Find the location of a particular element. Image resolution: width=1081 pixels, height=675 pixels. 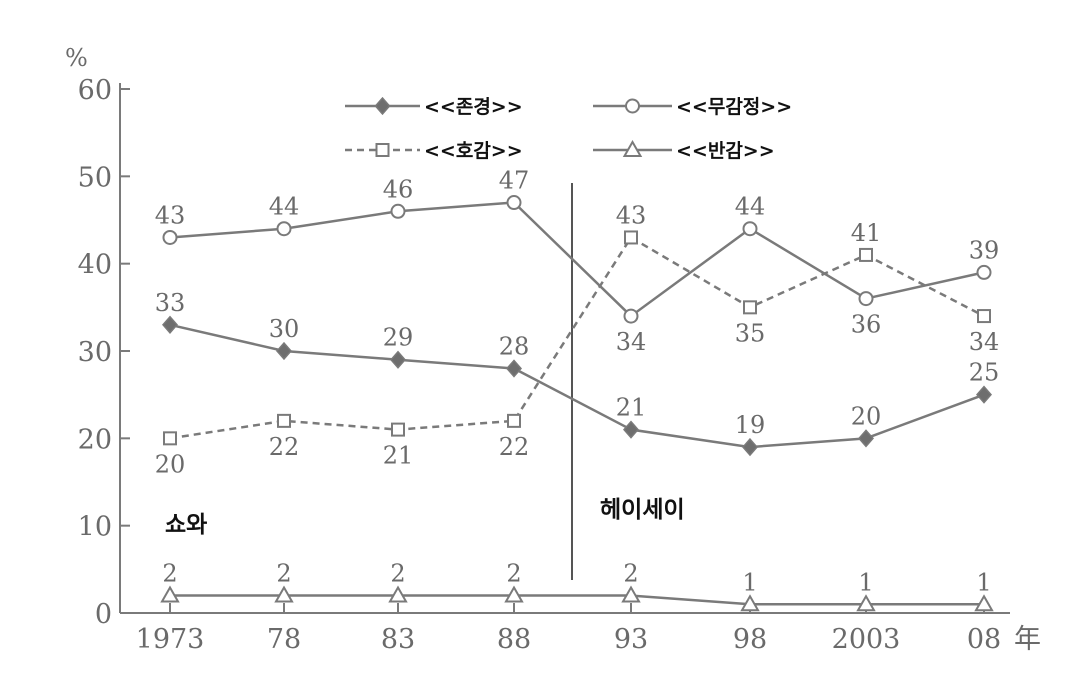

data-label-s3-1: 2 is located at coordinates (283, 574).